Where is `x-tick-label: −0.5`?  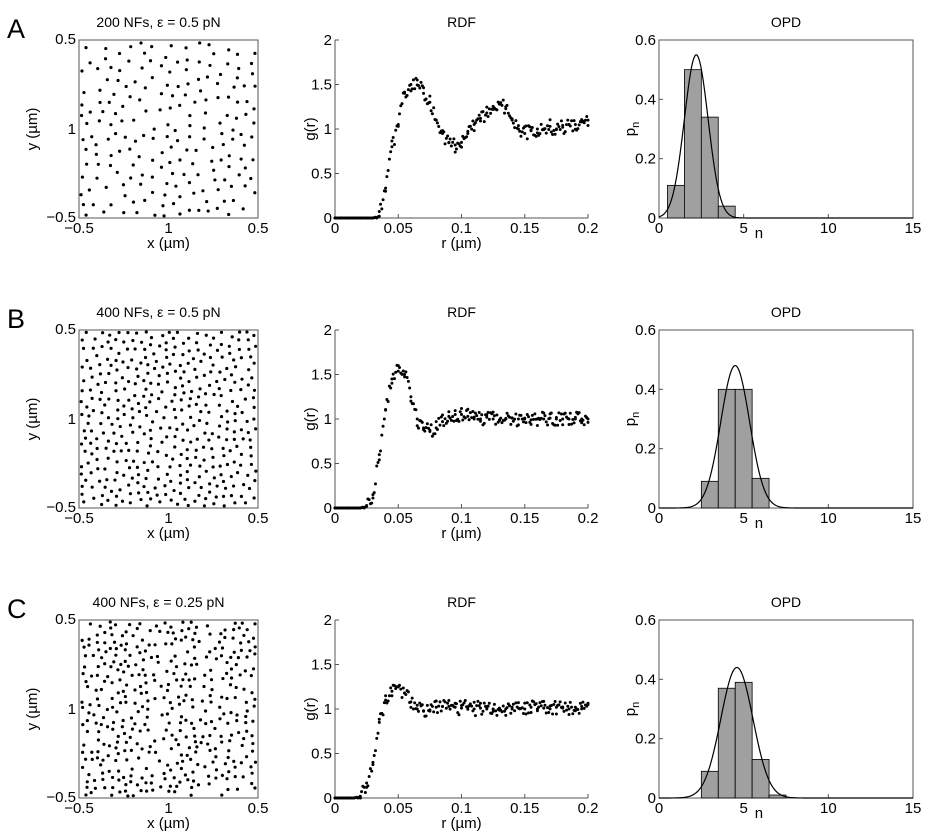
x-tick-label: −0.5 is located at coordinates (79, 228).